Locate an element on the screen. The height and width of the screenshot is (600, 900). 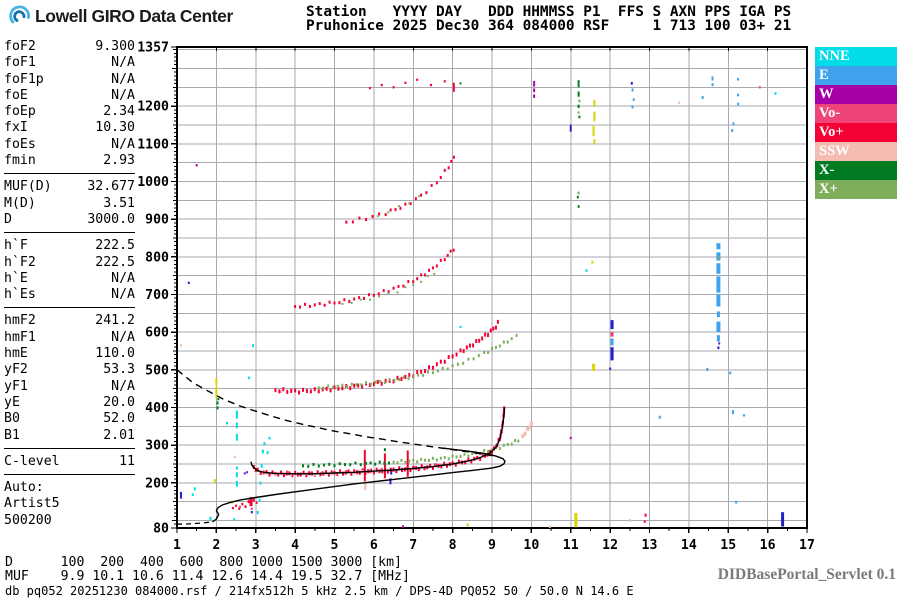
svg-text: 12 is located at coordinates (610, 545).